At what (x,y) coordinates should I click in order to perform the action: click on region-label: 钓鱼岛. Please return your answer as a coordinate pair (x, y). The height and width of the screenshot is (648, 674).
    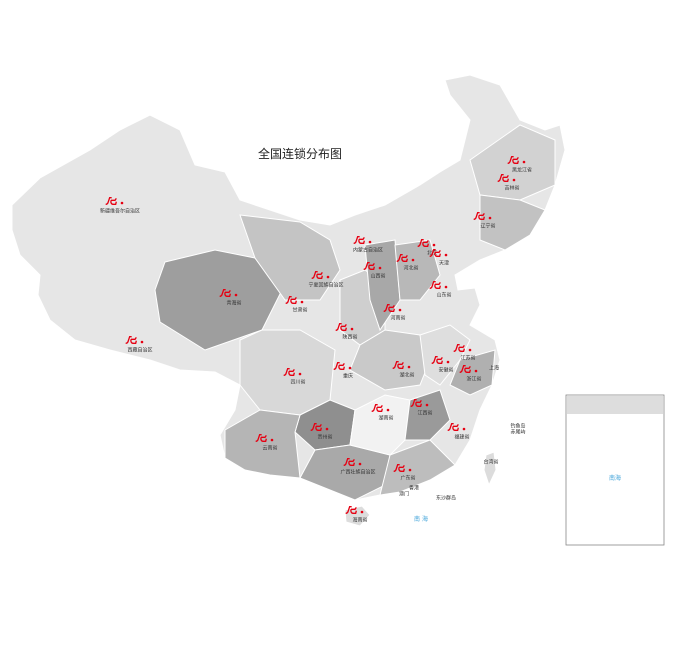
    Looking at the image, I should click on (517, 426).